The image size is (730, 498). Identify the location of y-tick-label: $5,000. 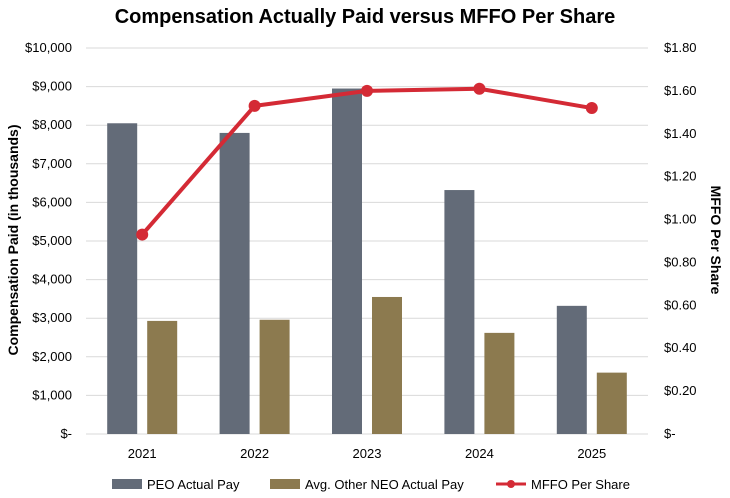
(52, 240).